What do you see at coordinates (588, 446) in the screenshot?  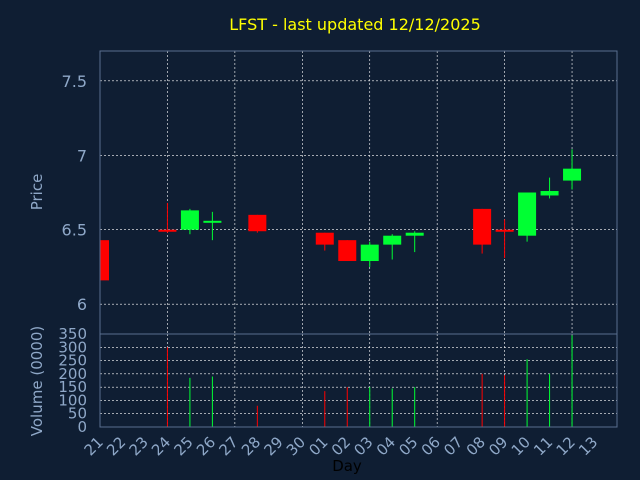 I see `x-tick-label: 13` at bounding box center [588, 446].